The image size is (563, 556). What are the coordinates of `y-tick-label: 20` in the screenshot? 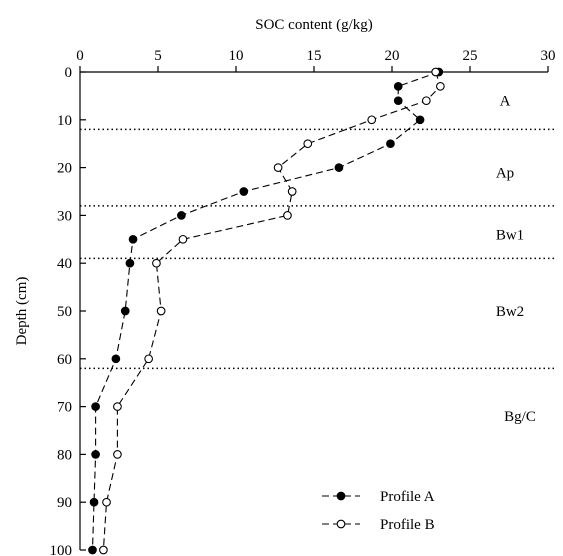 It's located at (64, 169).